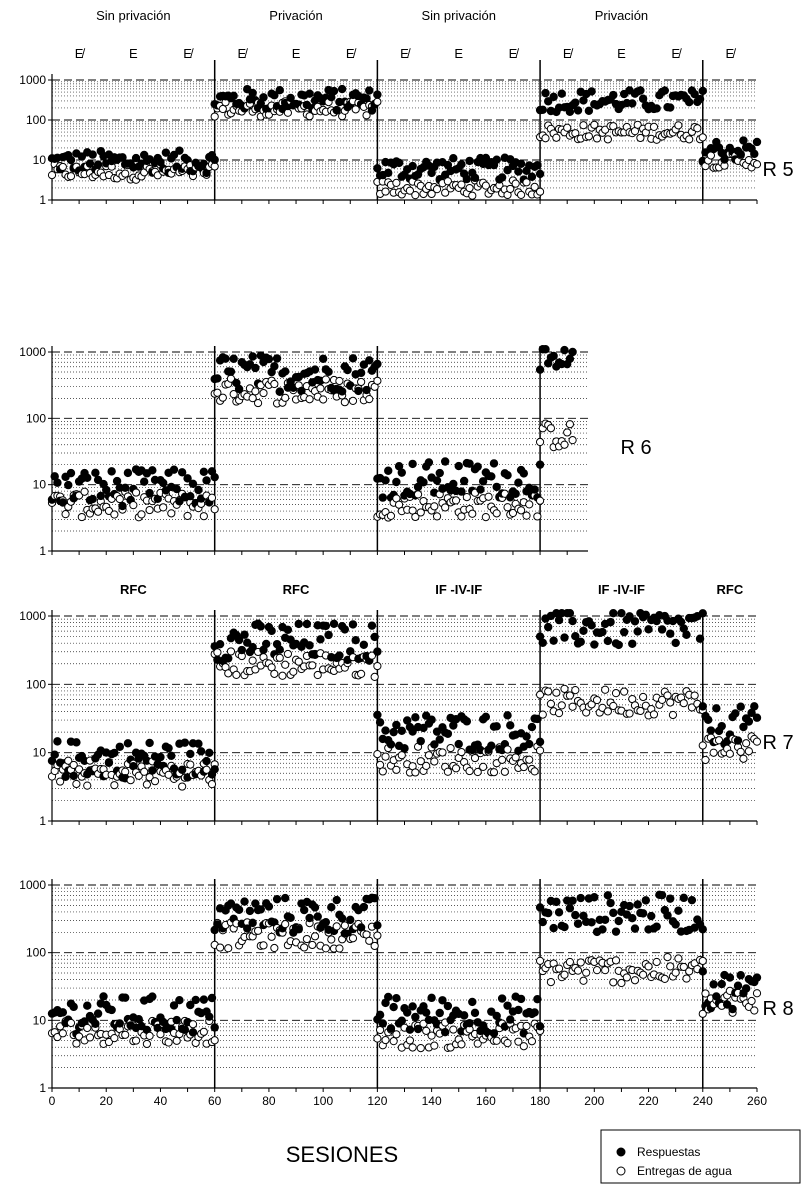 The height and width of the screenshot is (1193, 807). Describe the element at coordinates (594, 1101) in the screenshot. I see `x-tick-label: 200` at that location.